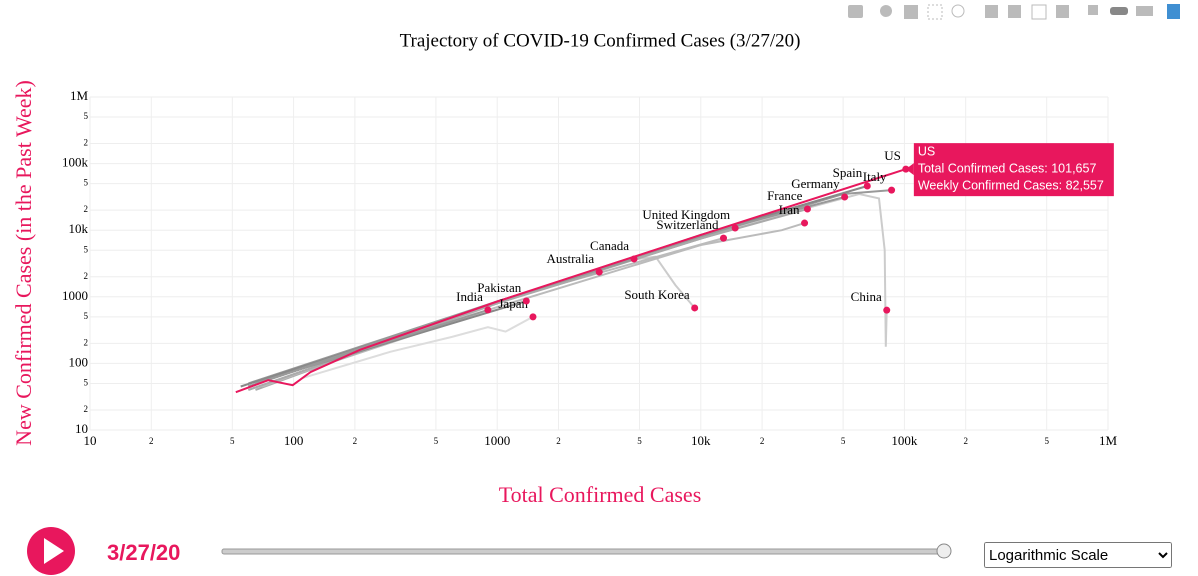  Describe the element at coordinates (785, 195) in the screenshot. I see `country-label: France` at that location.